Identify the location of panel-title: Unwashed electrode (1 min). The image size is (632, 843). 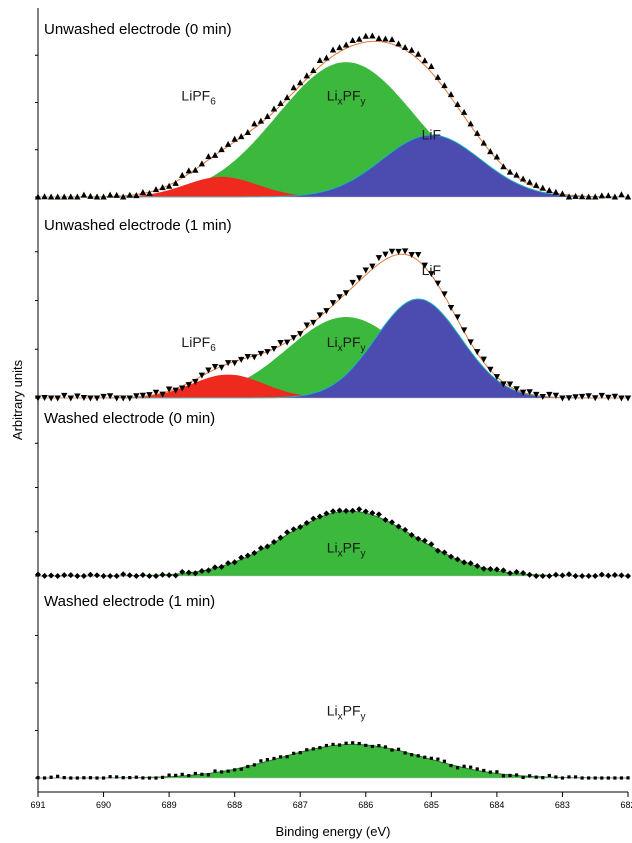
(138, 225).